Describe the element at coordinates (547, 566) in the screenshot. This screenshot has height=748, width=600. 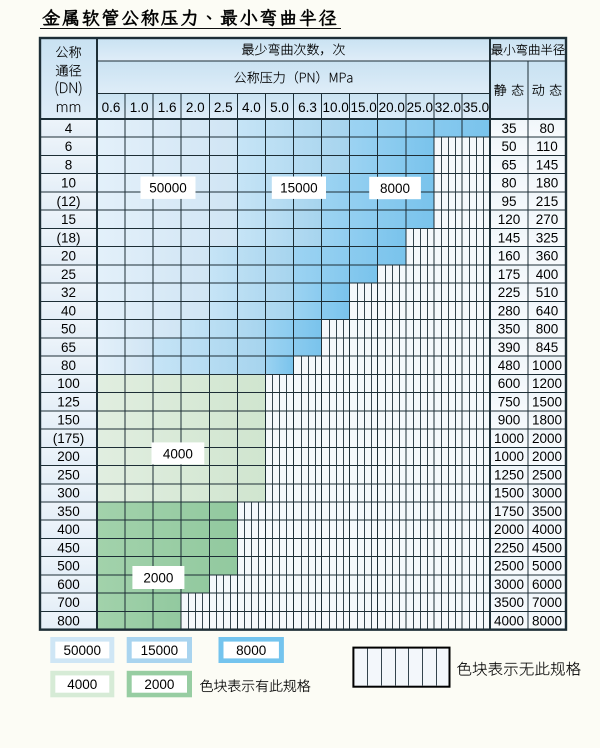
I see `svg-text: 5000` at that location.